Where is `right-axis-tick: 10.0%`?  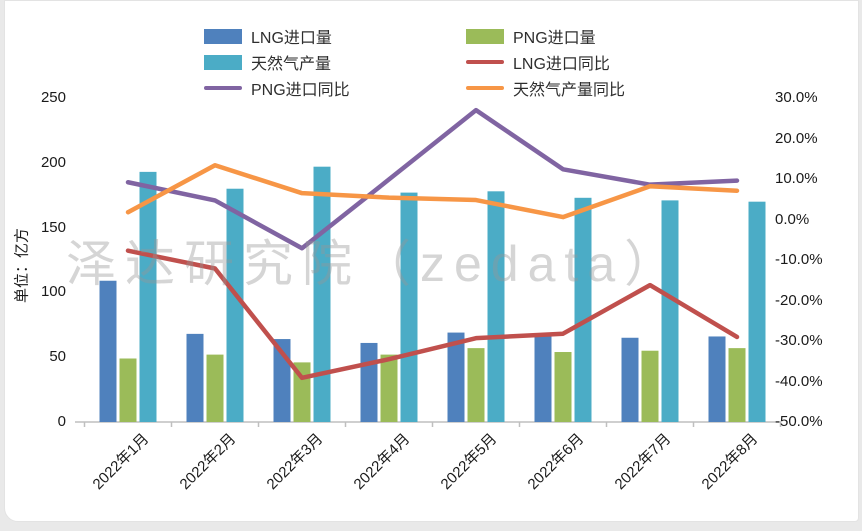
right-axis-tick: 10.0% is located at coordinates (796, 178).